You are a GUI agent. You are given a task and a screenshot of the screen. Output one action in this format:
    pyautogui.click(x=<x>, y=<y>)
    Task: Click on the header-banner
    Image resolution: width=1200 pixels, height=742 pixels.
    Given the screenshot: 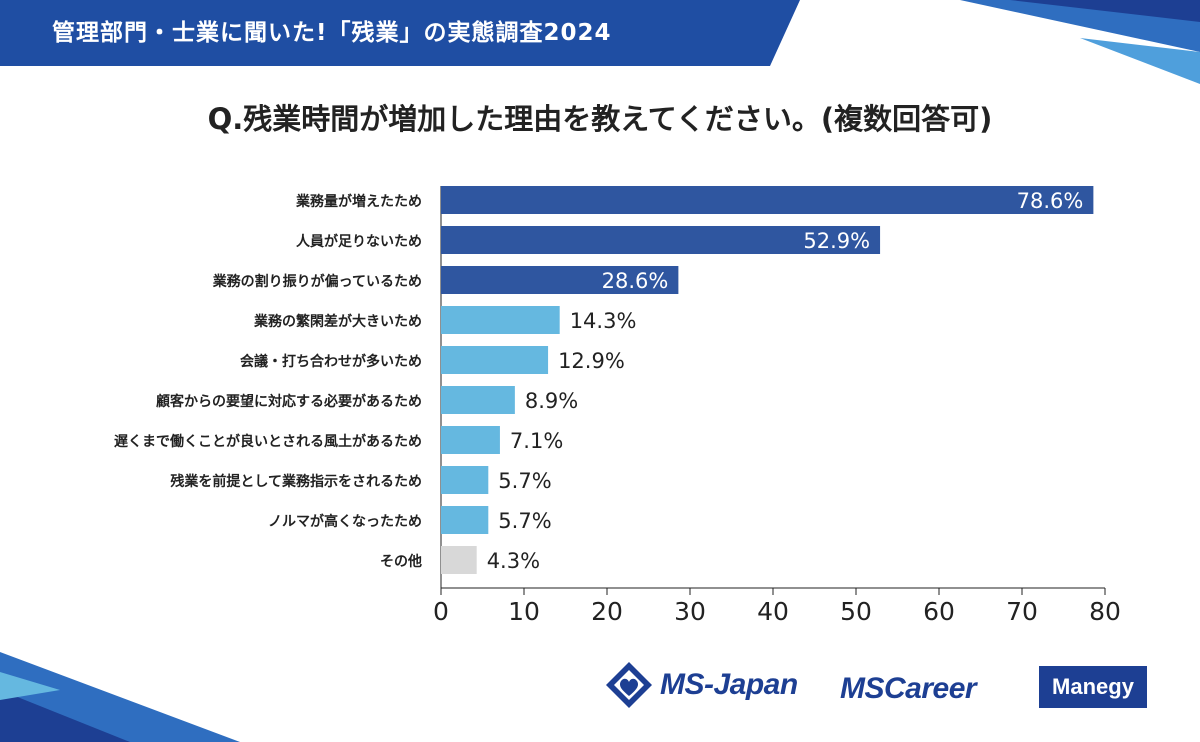 What is the action you would take?
    pyautogui.click(x=400, y=33)
    